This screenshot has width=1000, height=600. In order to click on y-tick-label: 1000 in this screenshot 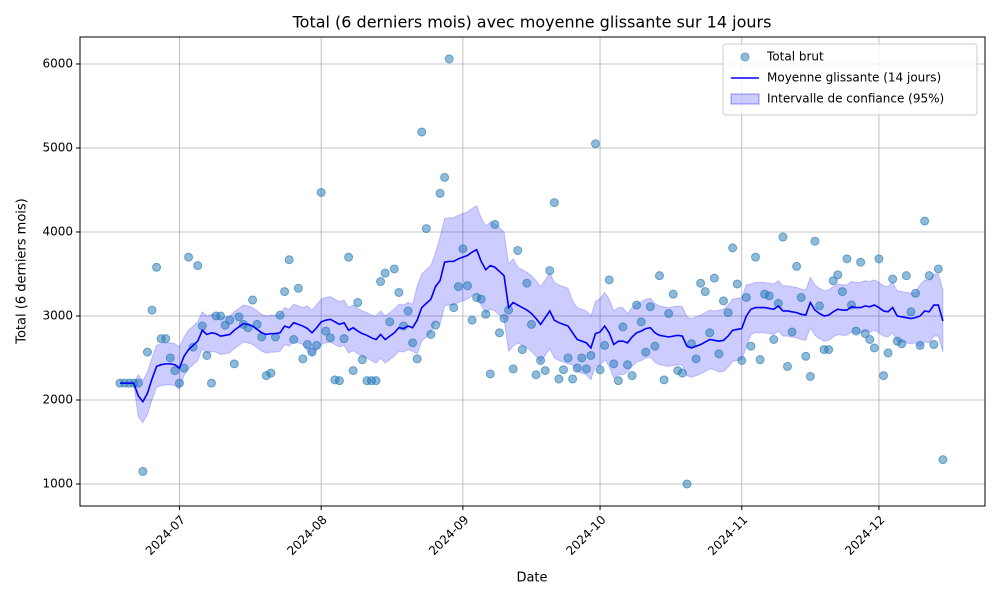, I will do `click(57, 483)`.